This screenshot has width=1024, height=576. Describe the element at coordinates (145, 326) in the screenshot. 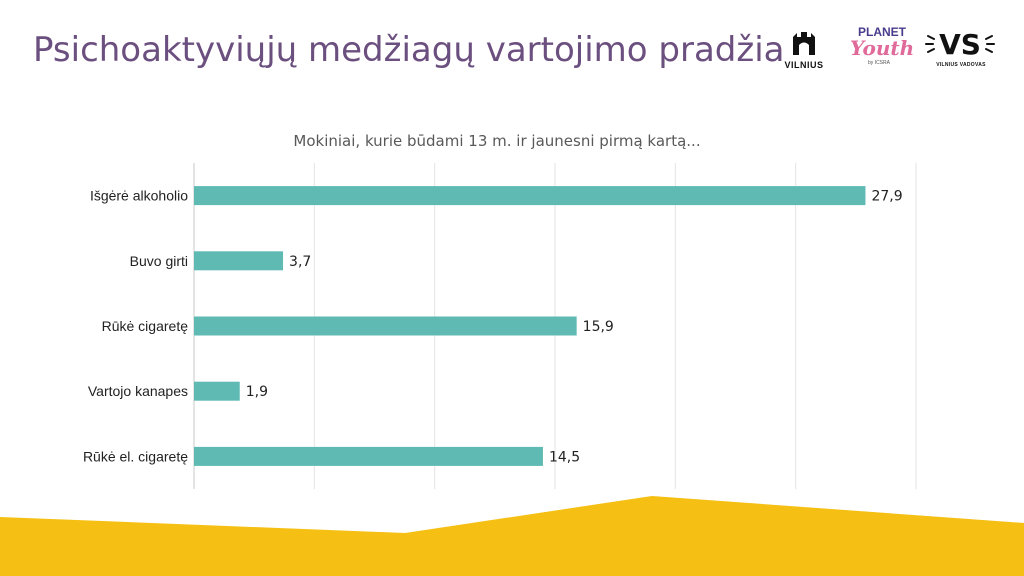

I see `category-label: Rūkė cigaretę` at that location.